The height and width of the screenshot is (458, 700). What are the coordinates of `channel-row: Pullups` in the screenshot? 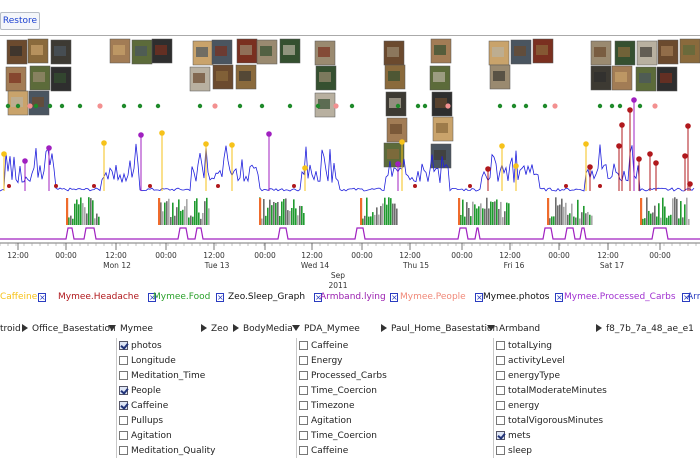 It's located at (166, 420).